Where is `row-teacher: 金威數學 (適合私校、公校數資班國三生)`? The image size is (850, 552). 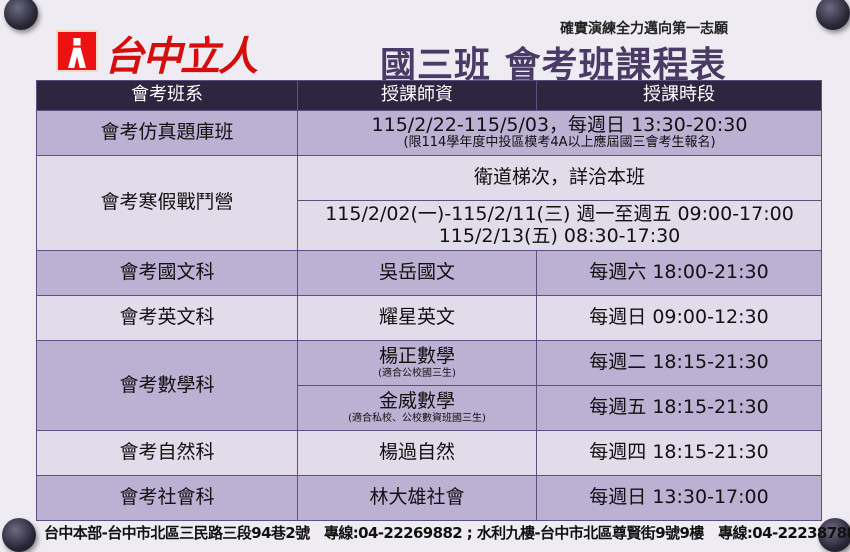
row-teacher: 金威數學 (適合私校、公校數資班國三生) is located at coordinates (417, 408).